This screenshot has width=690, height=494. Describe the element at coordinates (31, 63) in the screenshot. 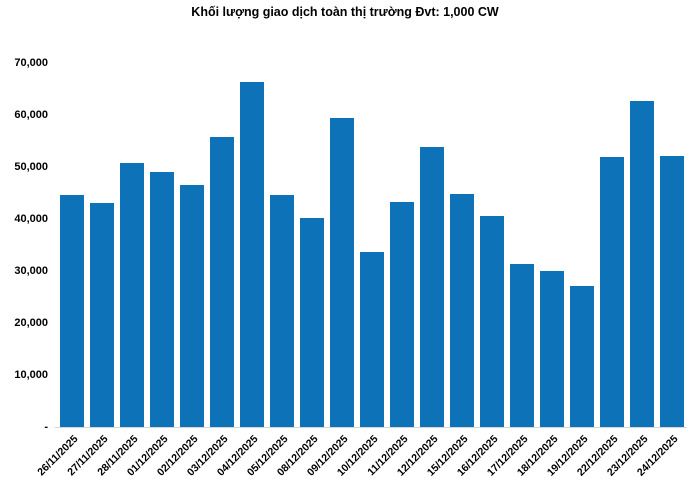

I see `y-tick-label: 70,000` at that location.